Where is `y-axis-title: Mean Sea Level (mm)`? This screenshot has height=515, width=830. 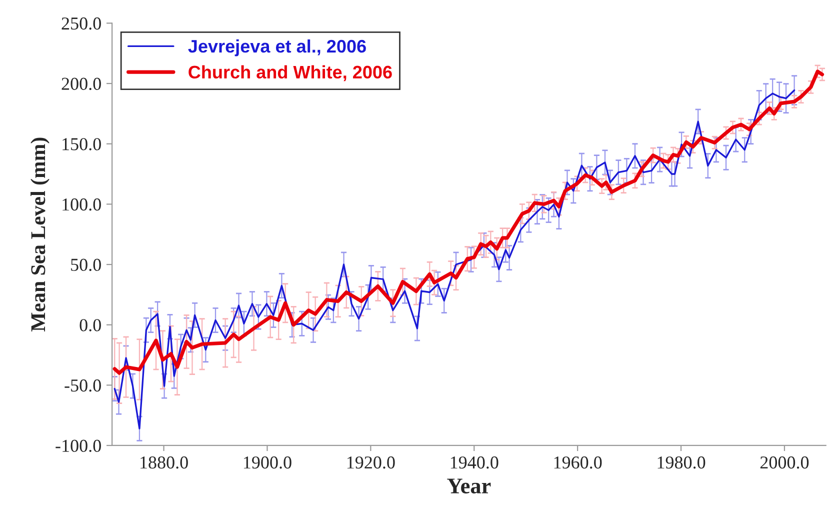
y-axis-title: Mean Sea Level (mm) is located at coordinates (40, 235).